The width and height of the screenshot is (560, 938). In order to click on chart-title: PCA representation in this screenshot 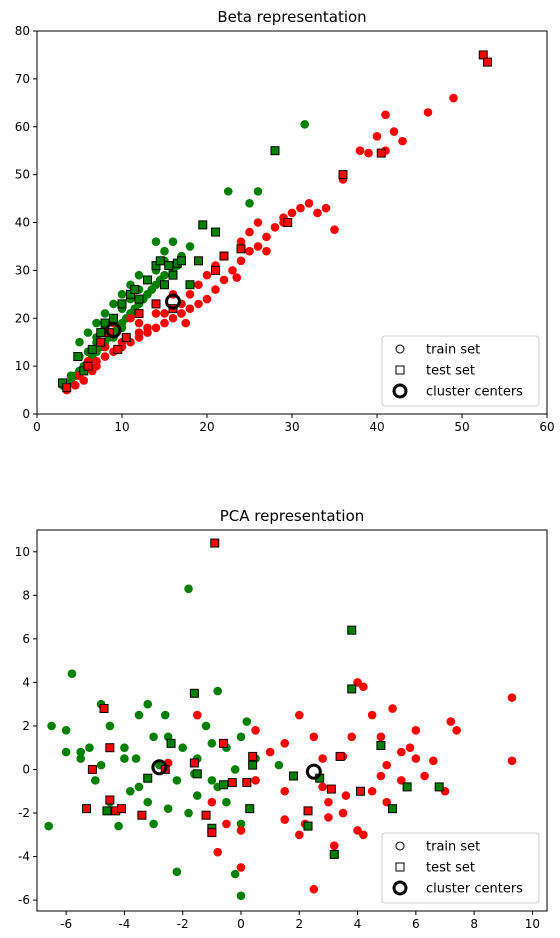, I will do `click(292, 516)`.